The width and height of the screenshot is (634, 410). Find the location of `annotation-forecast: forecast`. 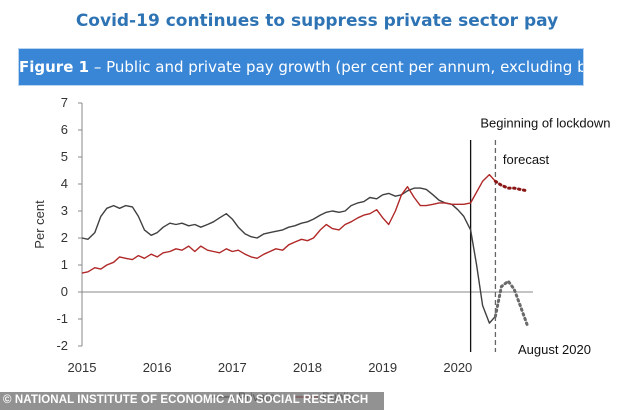

annotation-forecast: forecast is located at coordinates (526, 159).